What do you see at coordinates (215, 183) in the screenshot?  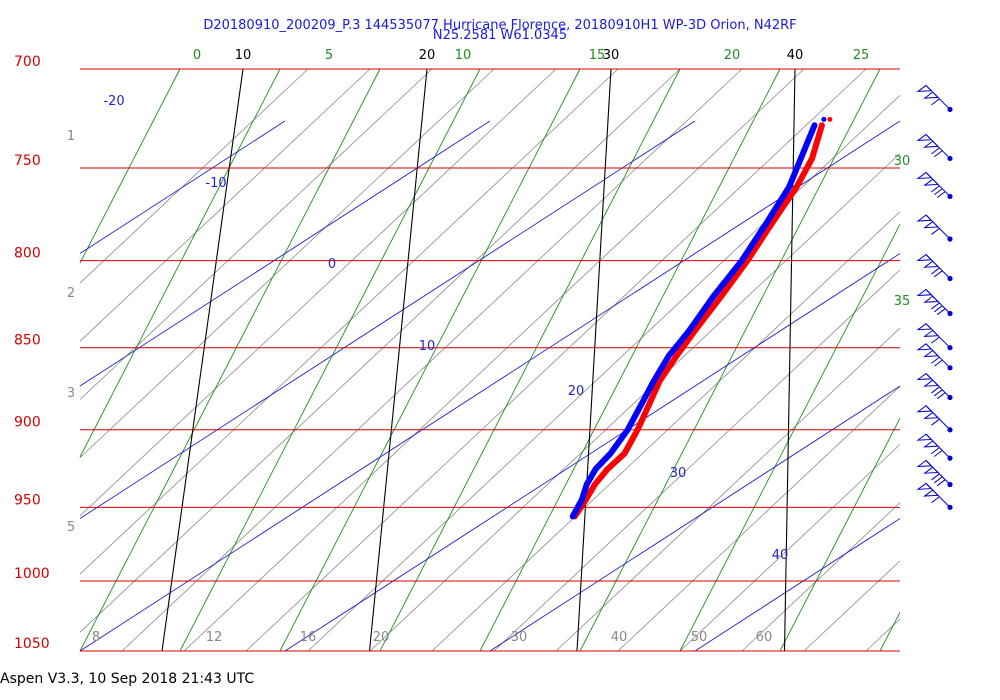 I see `dry-adiabat-label: -10` at bounding box center [215, 183].